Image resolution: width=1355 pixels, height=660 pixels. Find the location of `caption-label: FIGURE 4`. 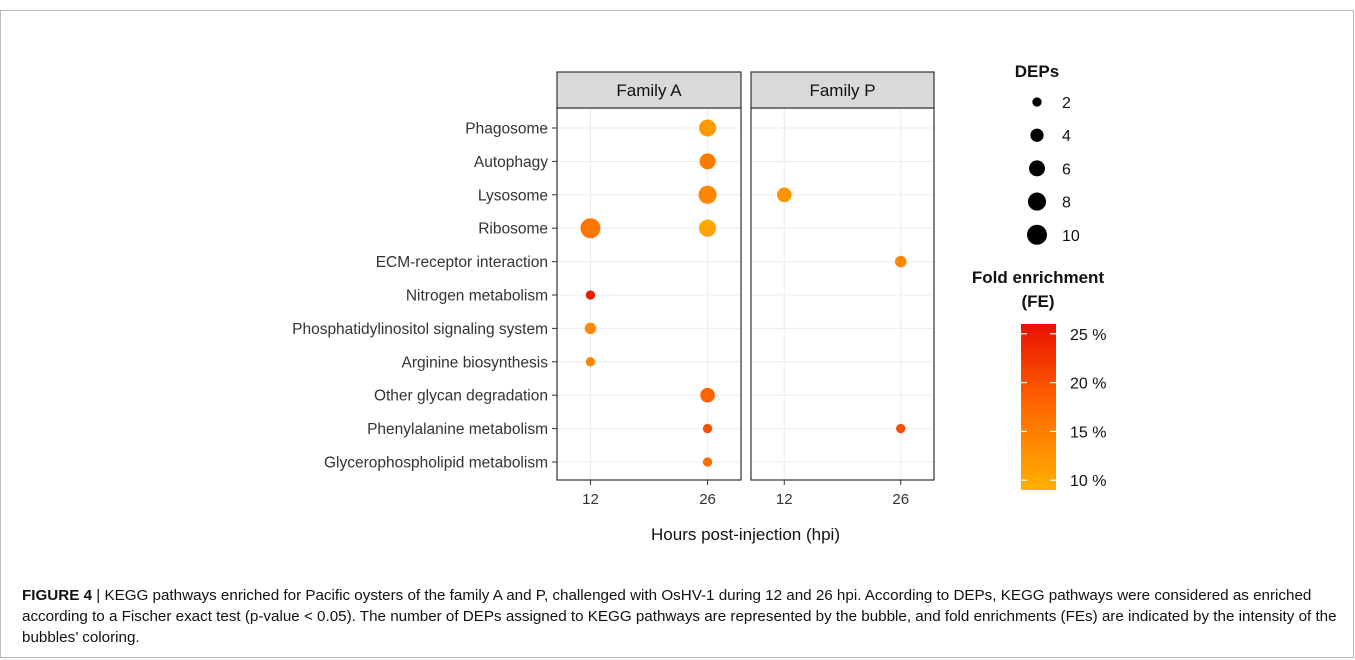

caption-label: FIGURE 4 is located at coordinates (57, 595).